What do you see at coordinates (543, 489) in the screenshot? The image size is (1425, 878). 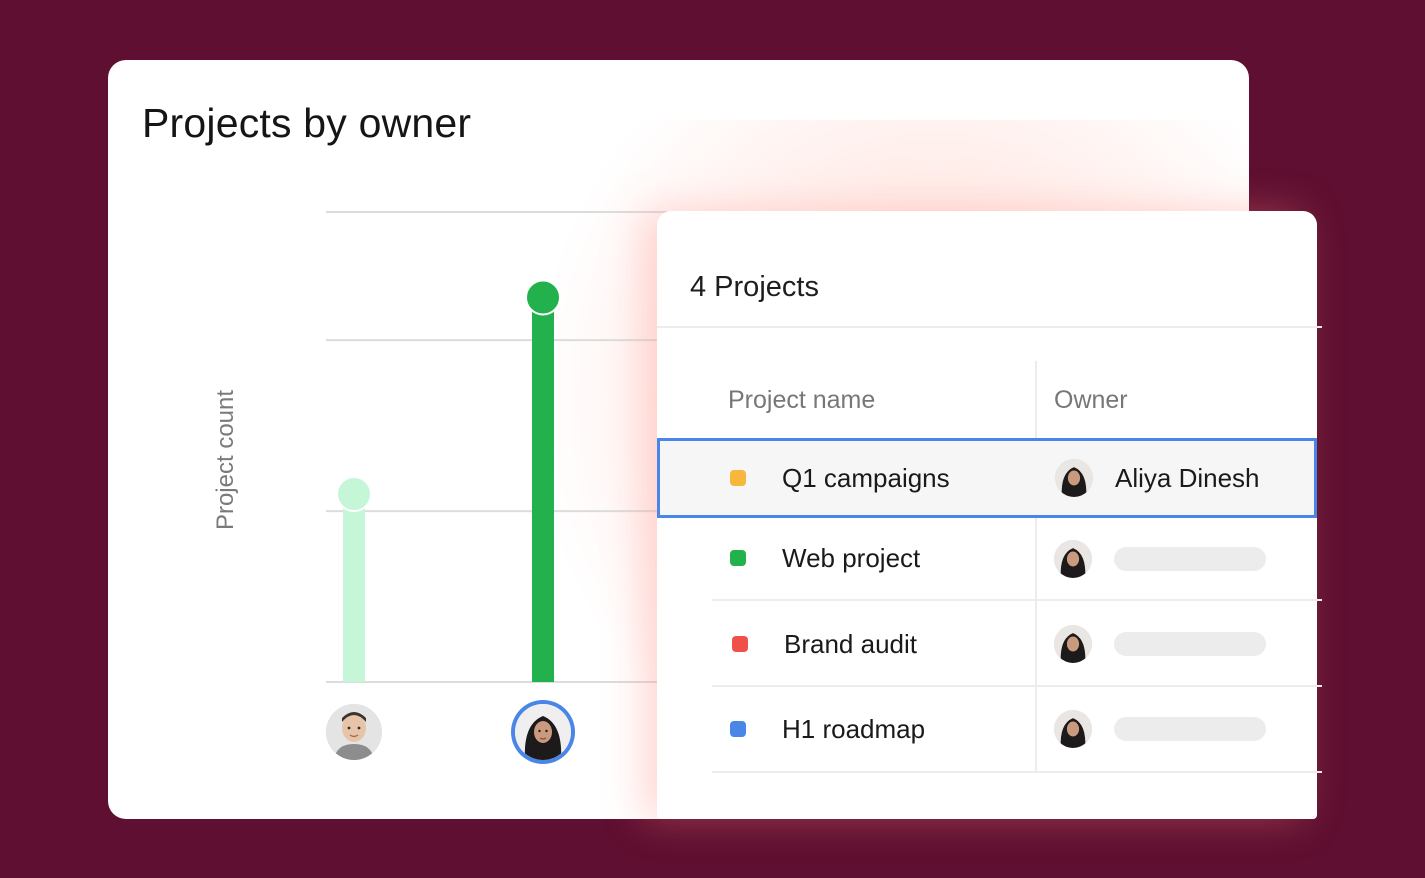 I see `bar-owner-aliya` at bounding box center [543, 489].